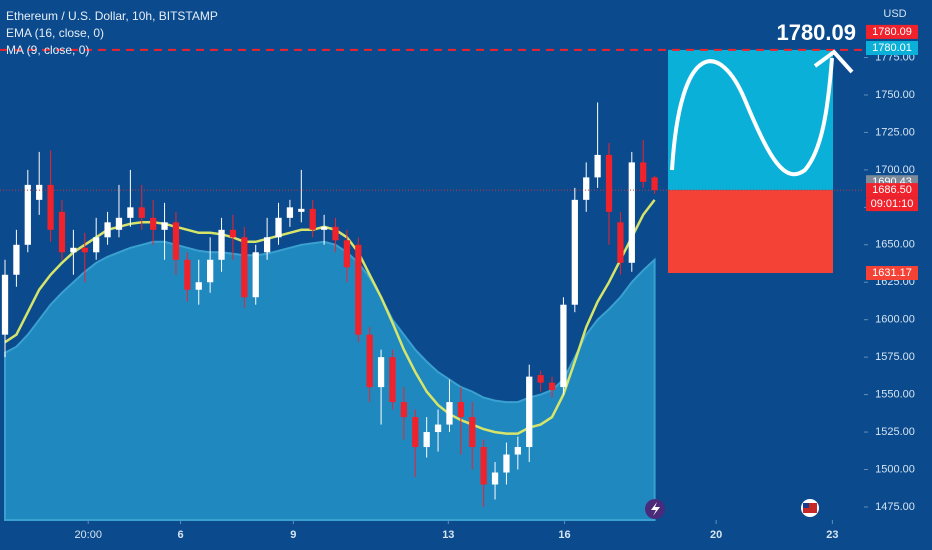 The height and width of the screenshot is (550, 932). What do you see at coordinates (895, 432) in the screenshot?
I see `y-tick-label: 1525.00` at bounding box center [895, 432].